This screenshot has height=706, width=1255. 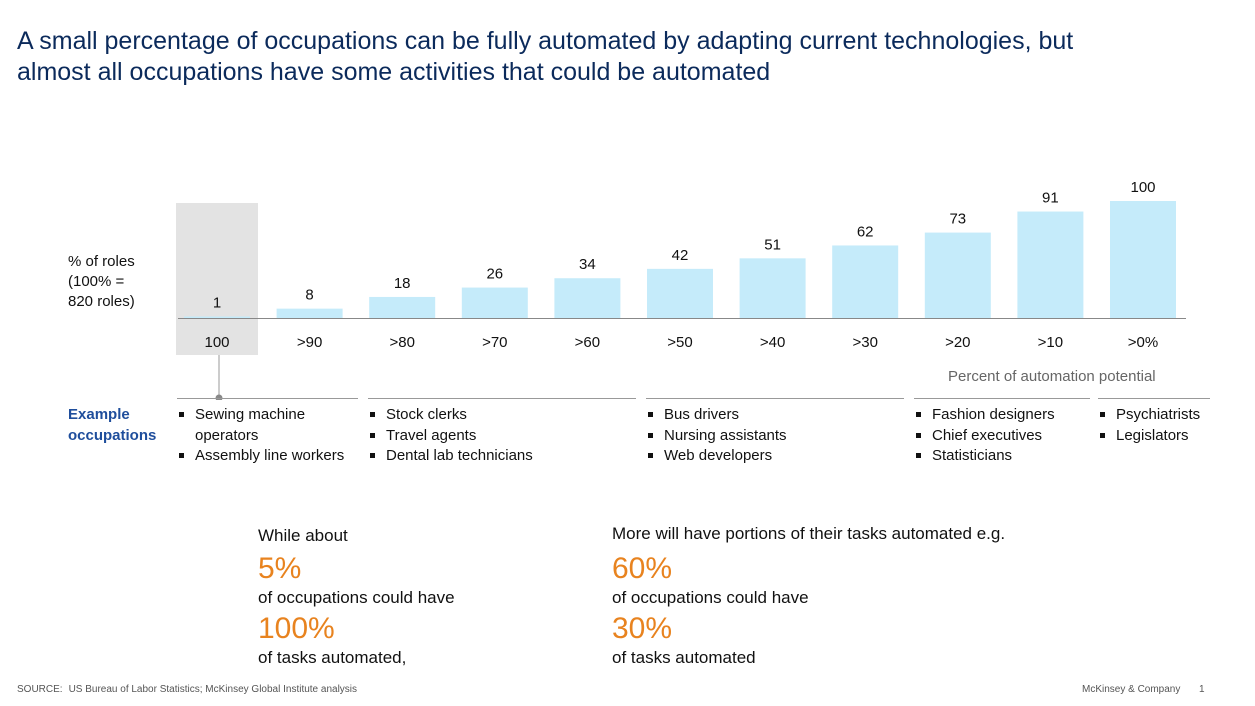 What do you see at coordinates (957, 219) in the screenshot?
I see `bar-value-label-8: 73` at bounding box center [957, 219].